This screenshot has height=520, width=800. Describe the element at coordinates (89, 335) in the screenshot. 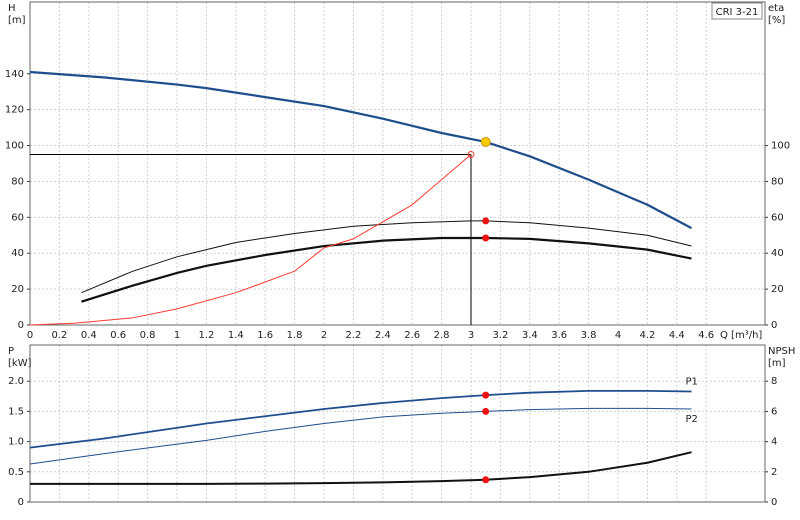

I see `x-tick-label: 0.4` at that location.